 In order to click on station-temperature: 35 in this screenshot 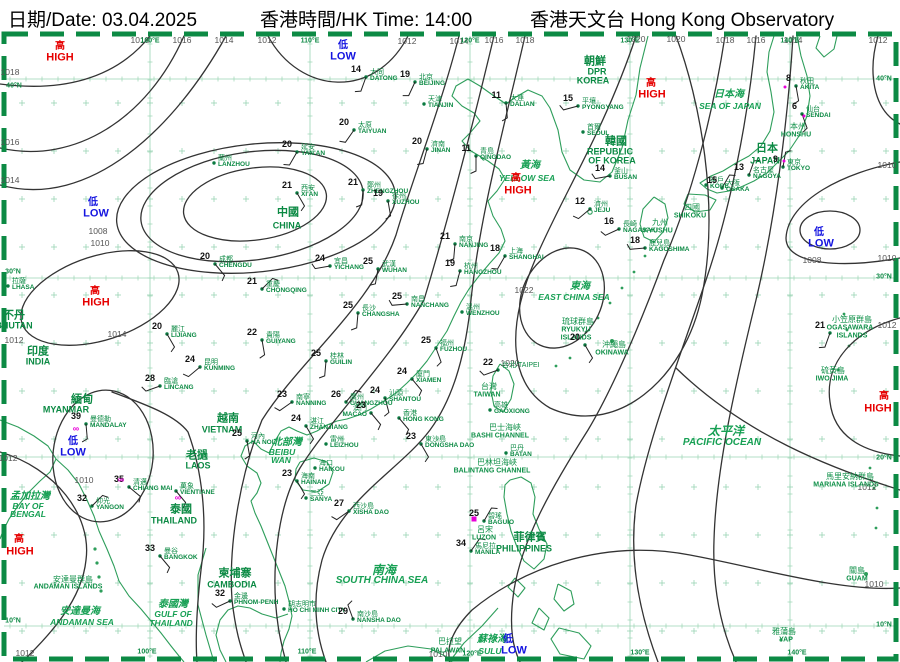, I will do `click(118, 479)`.